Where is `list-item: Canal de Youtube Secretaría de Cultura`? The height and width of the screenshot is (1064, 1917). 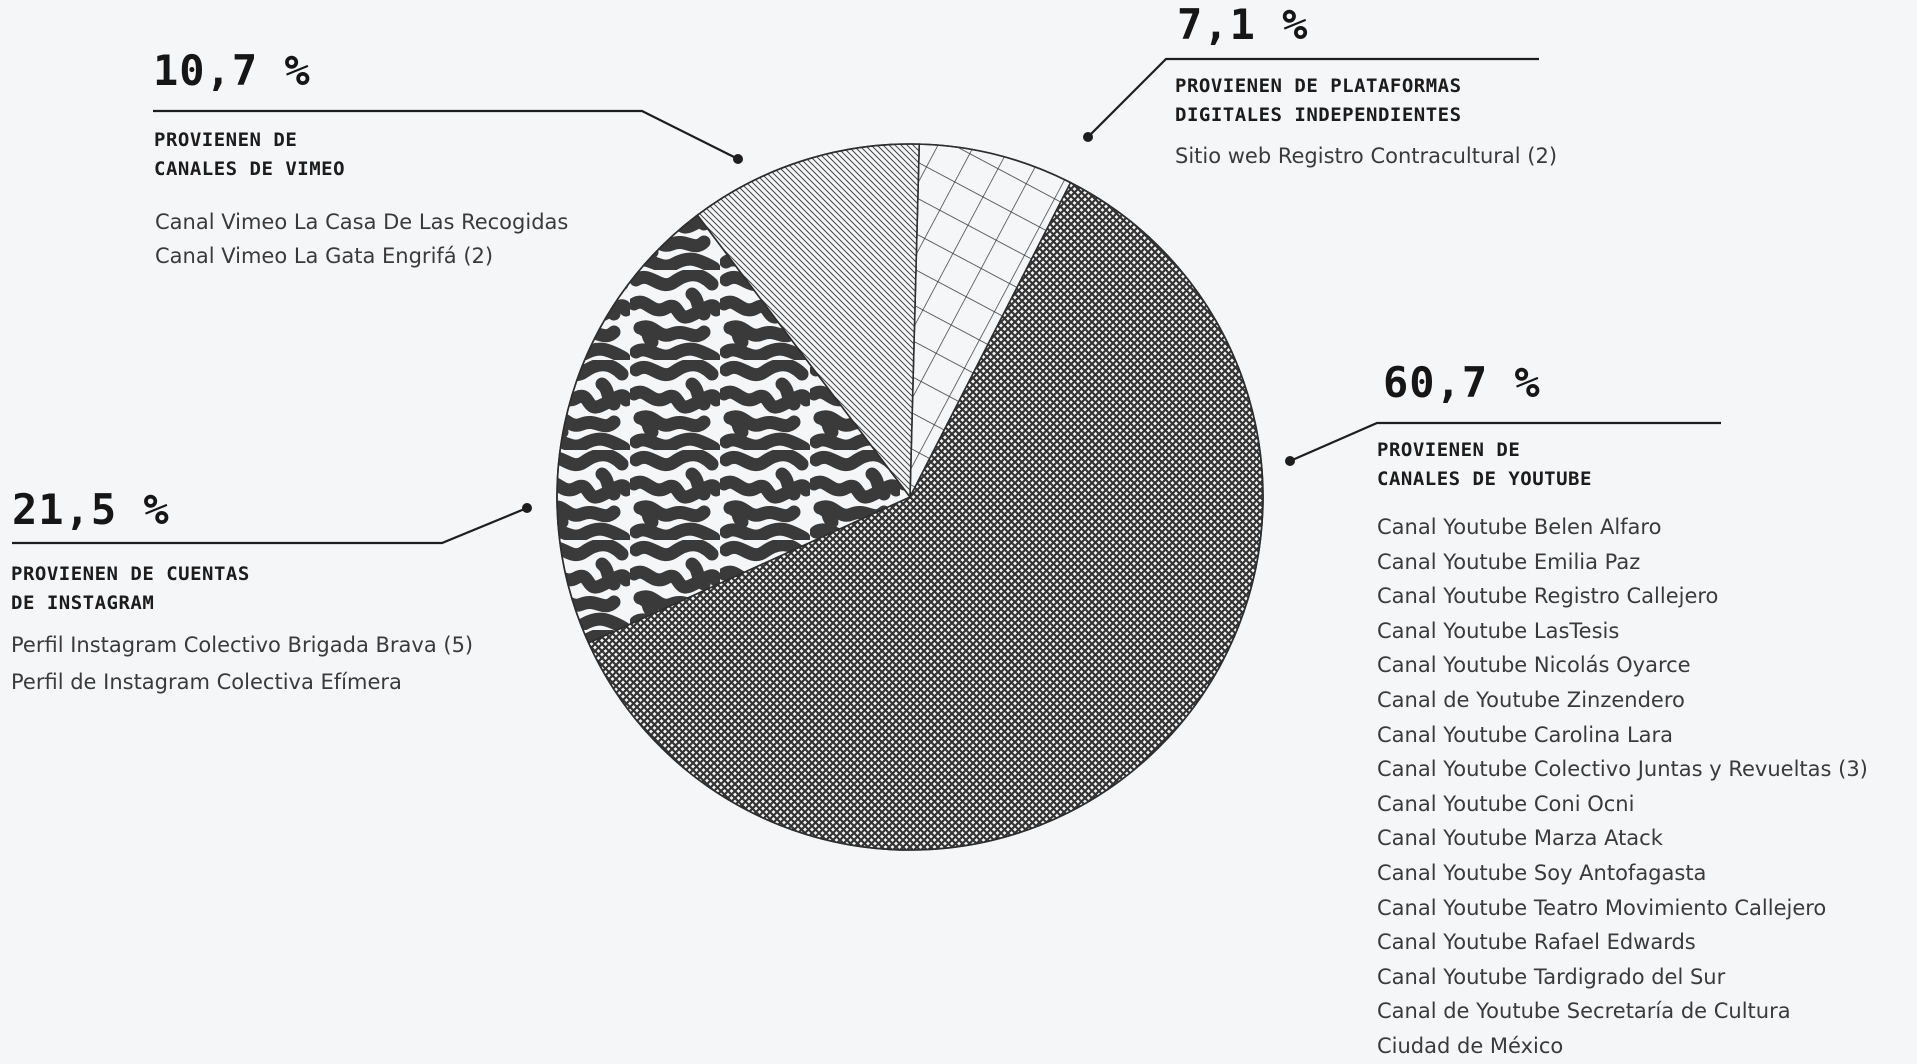
list-item: Canal de Youtube Secretaría de Cultura is located at coordinates (1584, 1011).